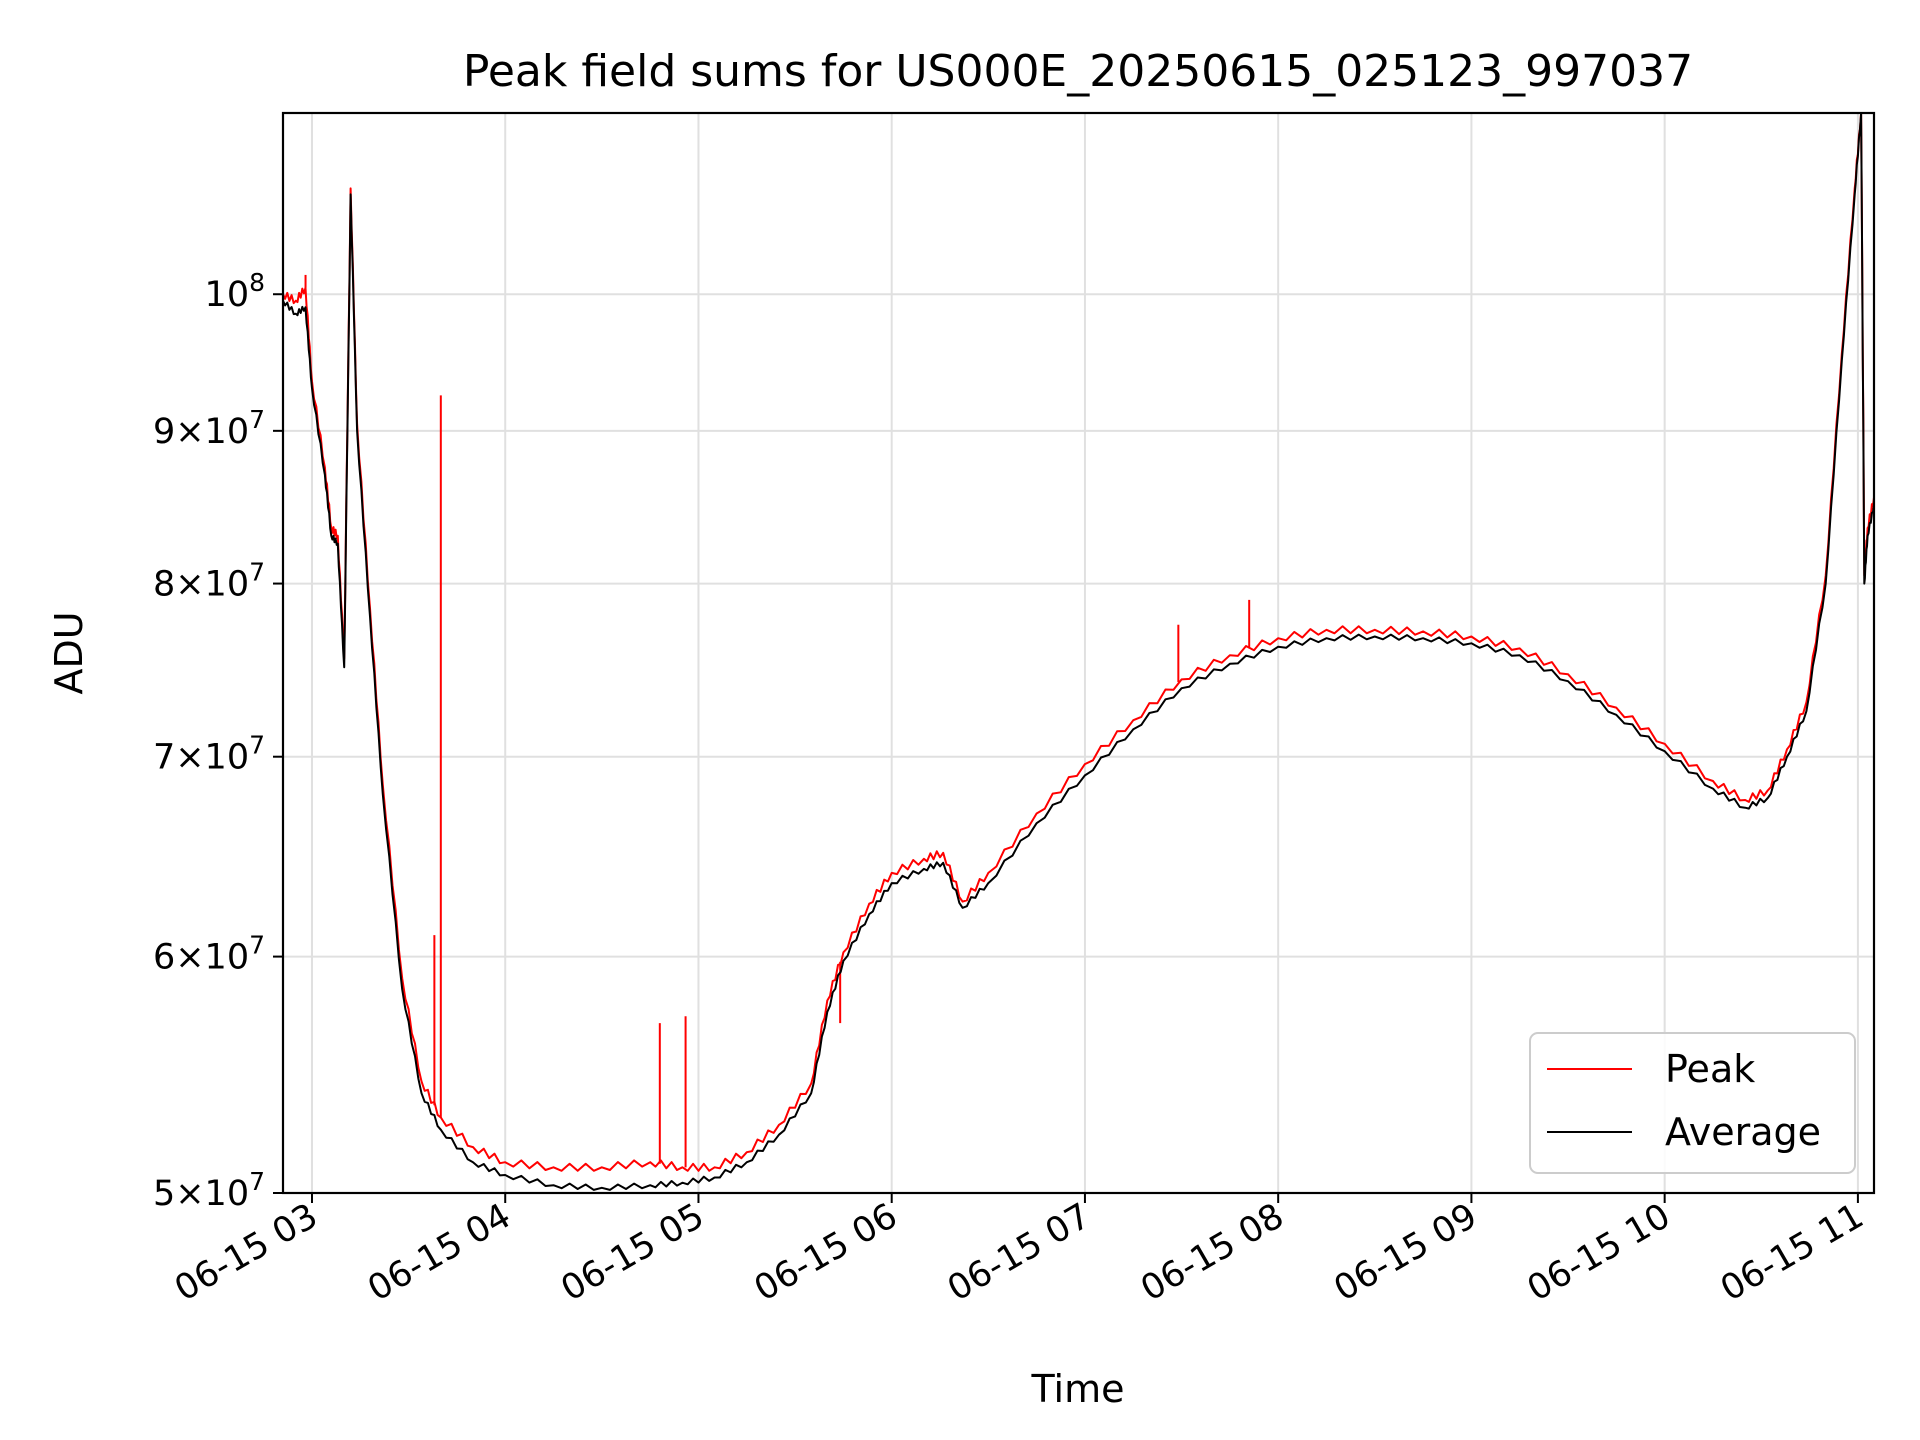 This screenshot has width=1920, height=1440. I want to click on y-tick-label: 5×107, so click(209, 1190).